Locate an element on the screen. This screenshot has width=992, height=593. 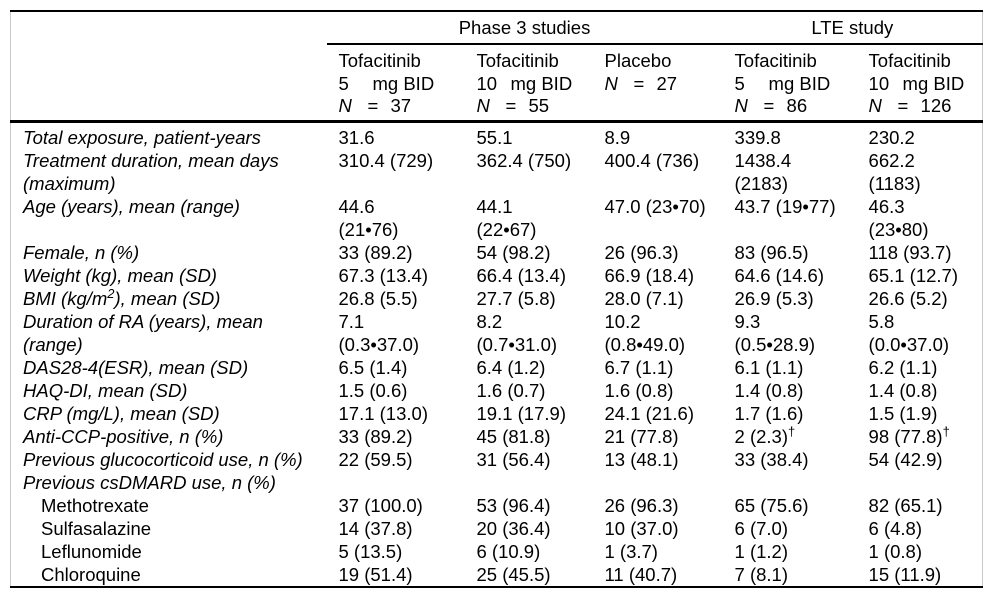
cell: 15 (11.9) is located at coordinates (919, 575).